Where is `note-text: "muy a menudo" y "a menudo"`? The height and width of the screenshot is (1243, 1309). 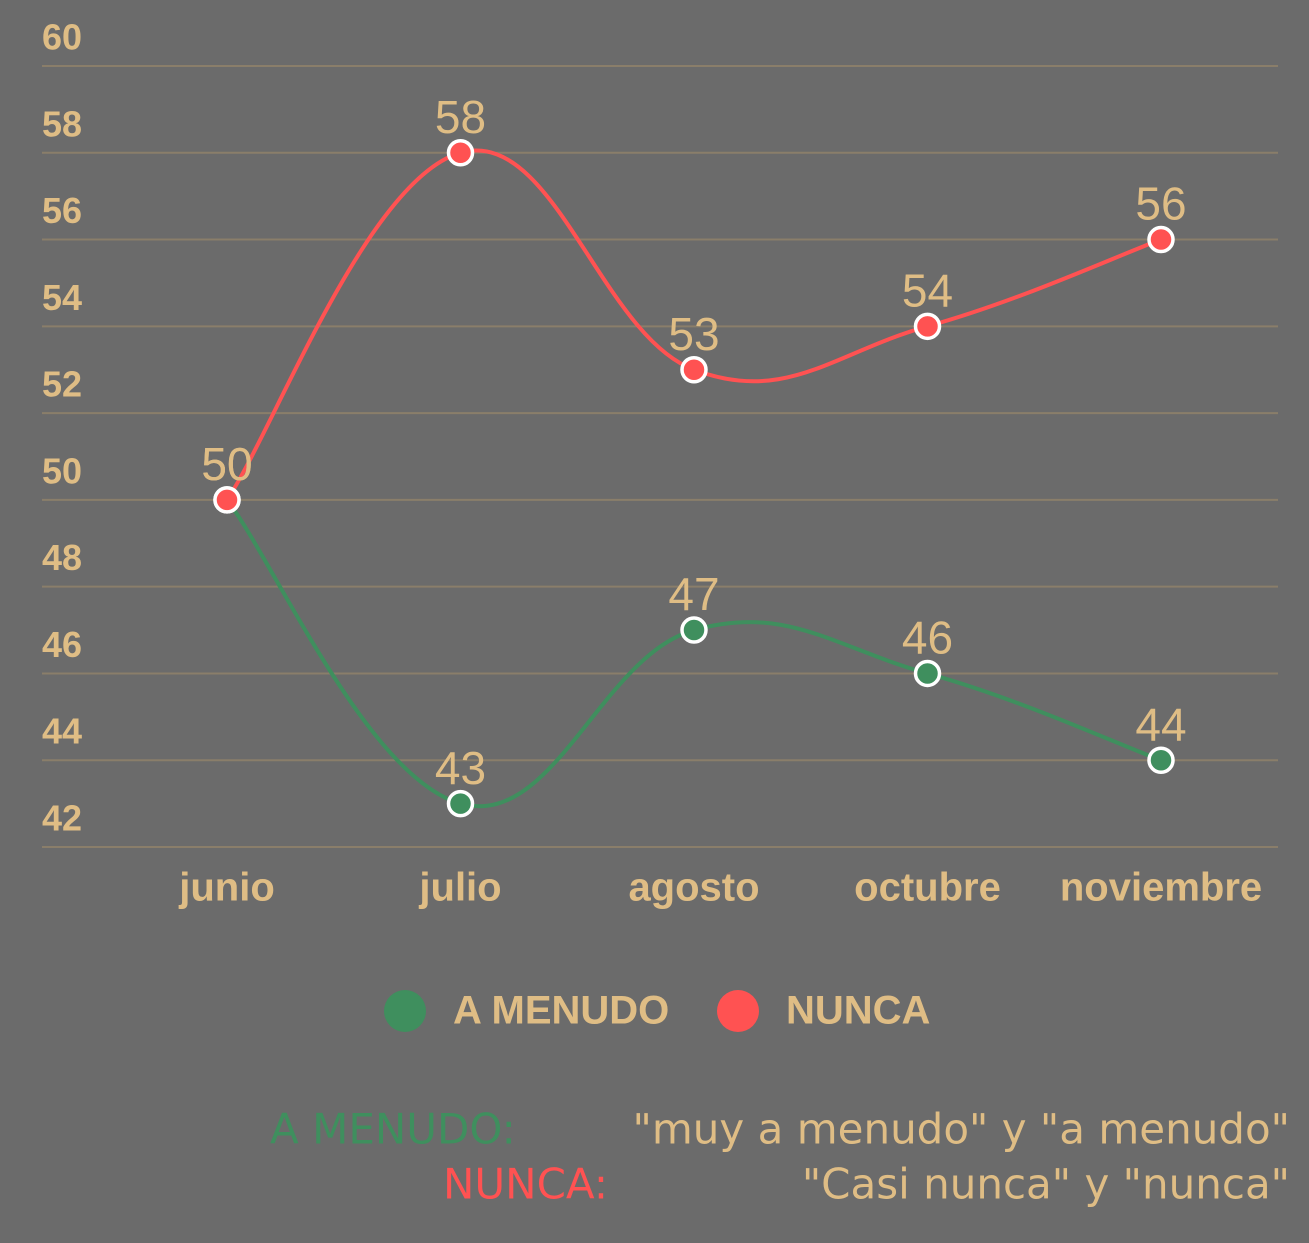
note-text: "muy a menudo" y "a menudo" is located at coordinates (961, 1129).